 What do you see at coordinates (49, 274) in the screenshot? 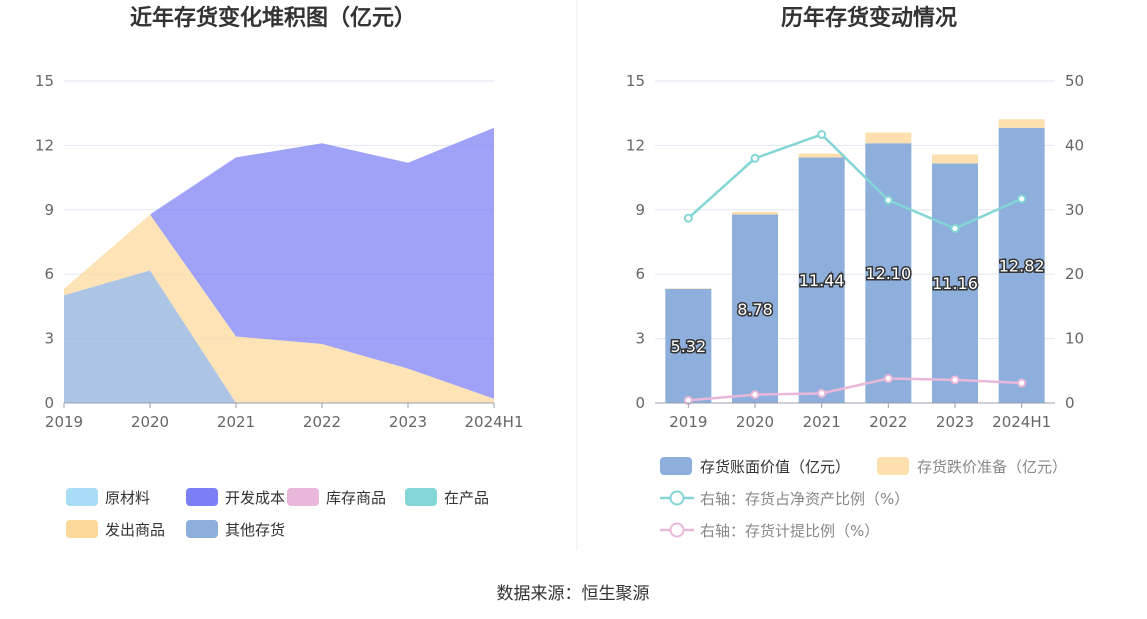
I see `left-y-tick-label: 6` at bounding box center [49, 274].